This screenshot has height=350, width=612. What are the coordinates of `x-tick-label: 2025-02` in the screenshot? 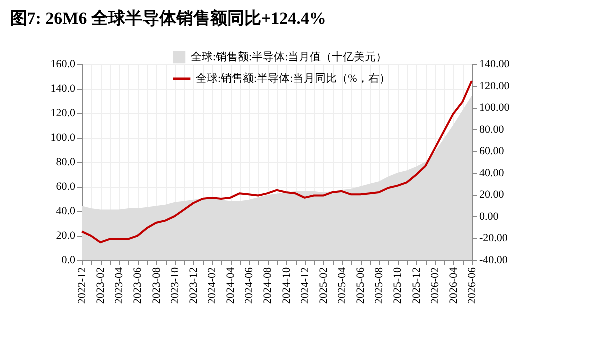 It's located at (324, 286).